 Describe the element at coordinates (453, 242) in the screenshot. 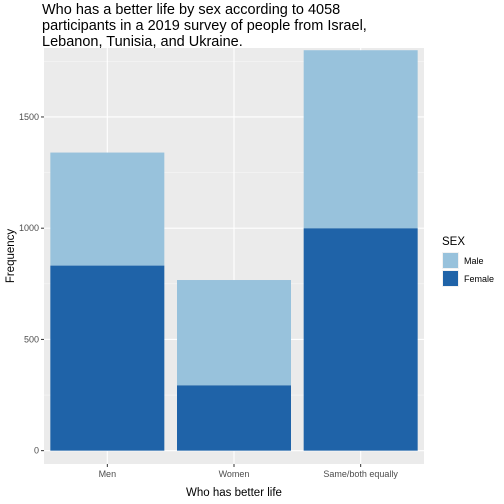

I see `legend-title: SEX` at that location.